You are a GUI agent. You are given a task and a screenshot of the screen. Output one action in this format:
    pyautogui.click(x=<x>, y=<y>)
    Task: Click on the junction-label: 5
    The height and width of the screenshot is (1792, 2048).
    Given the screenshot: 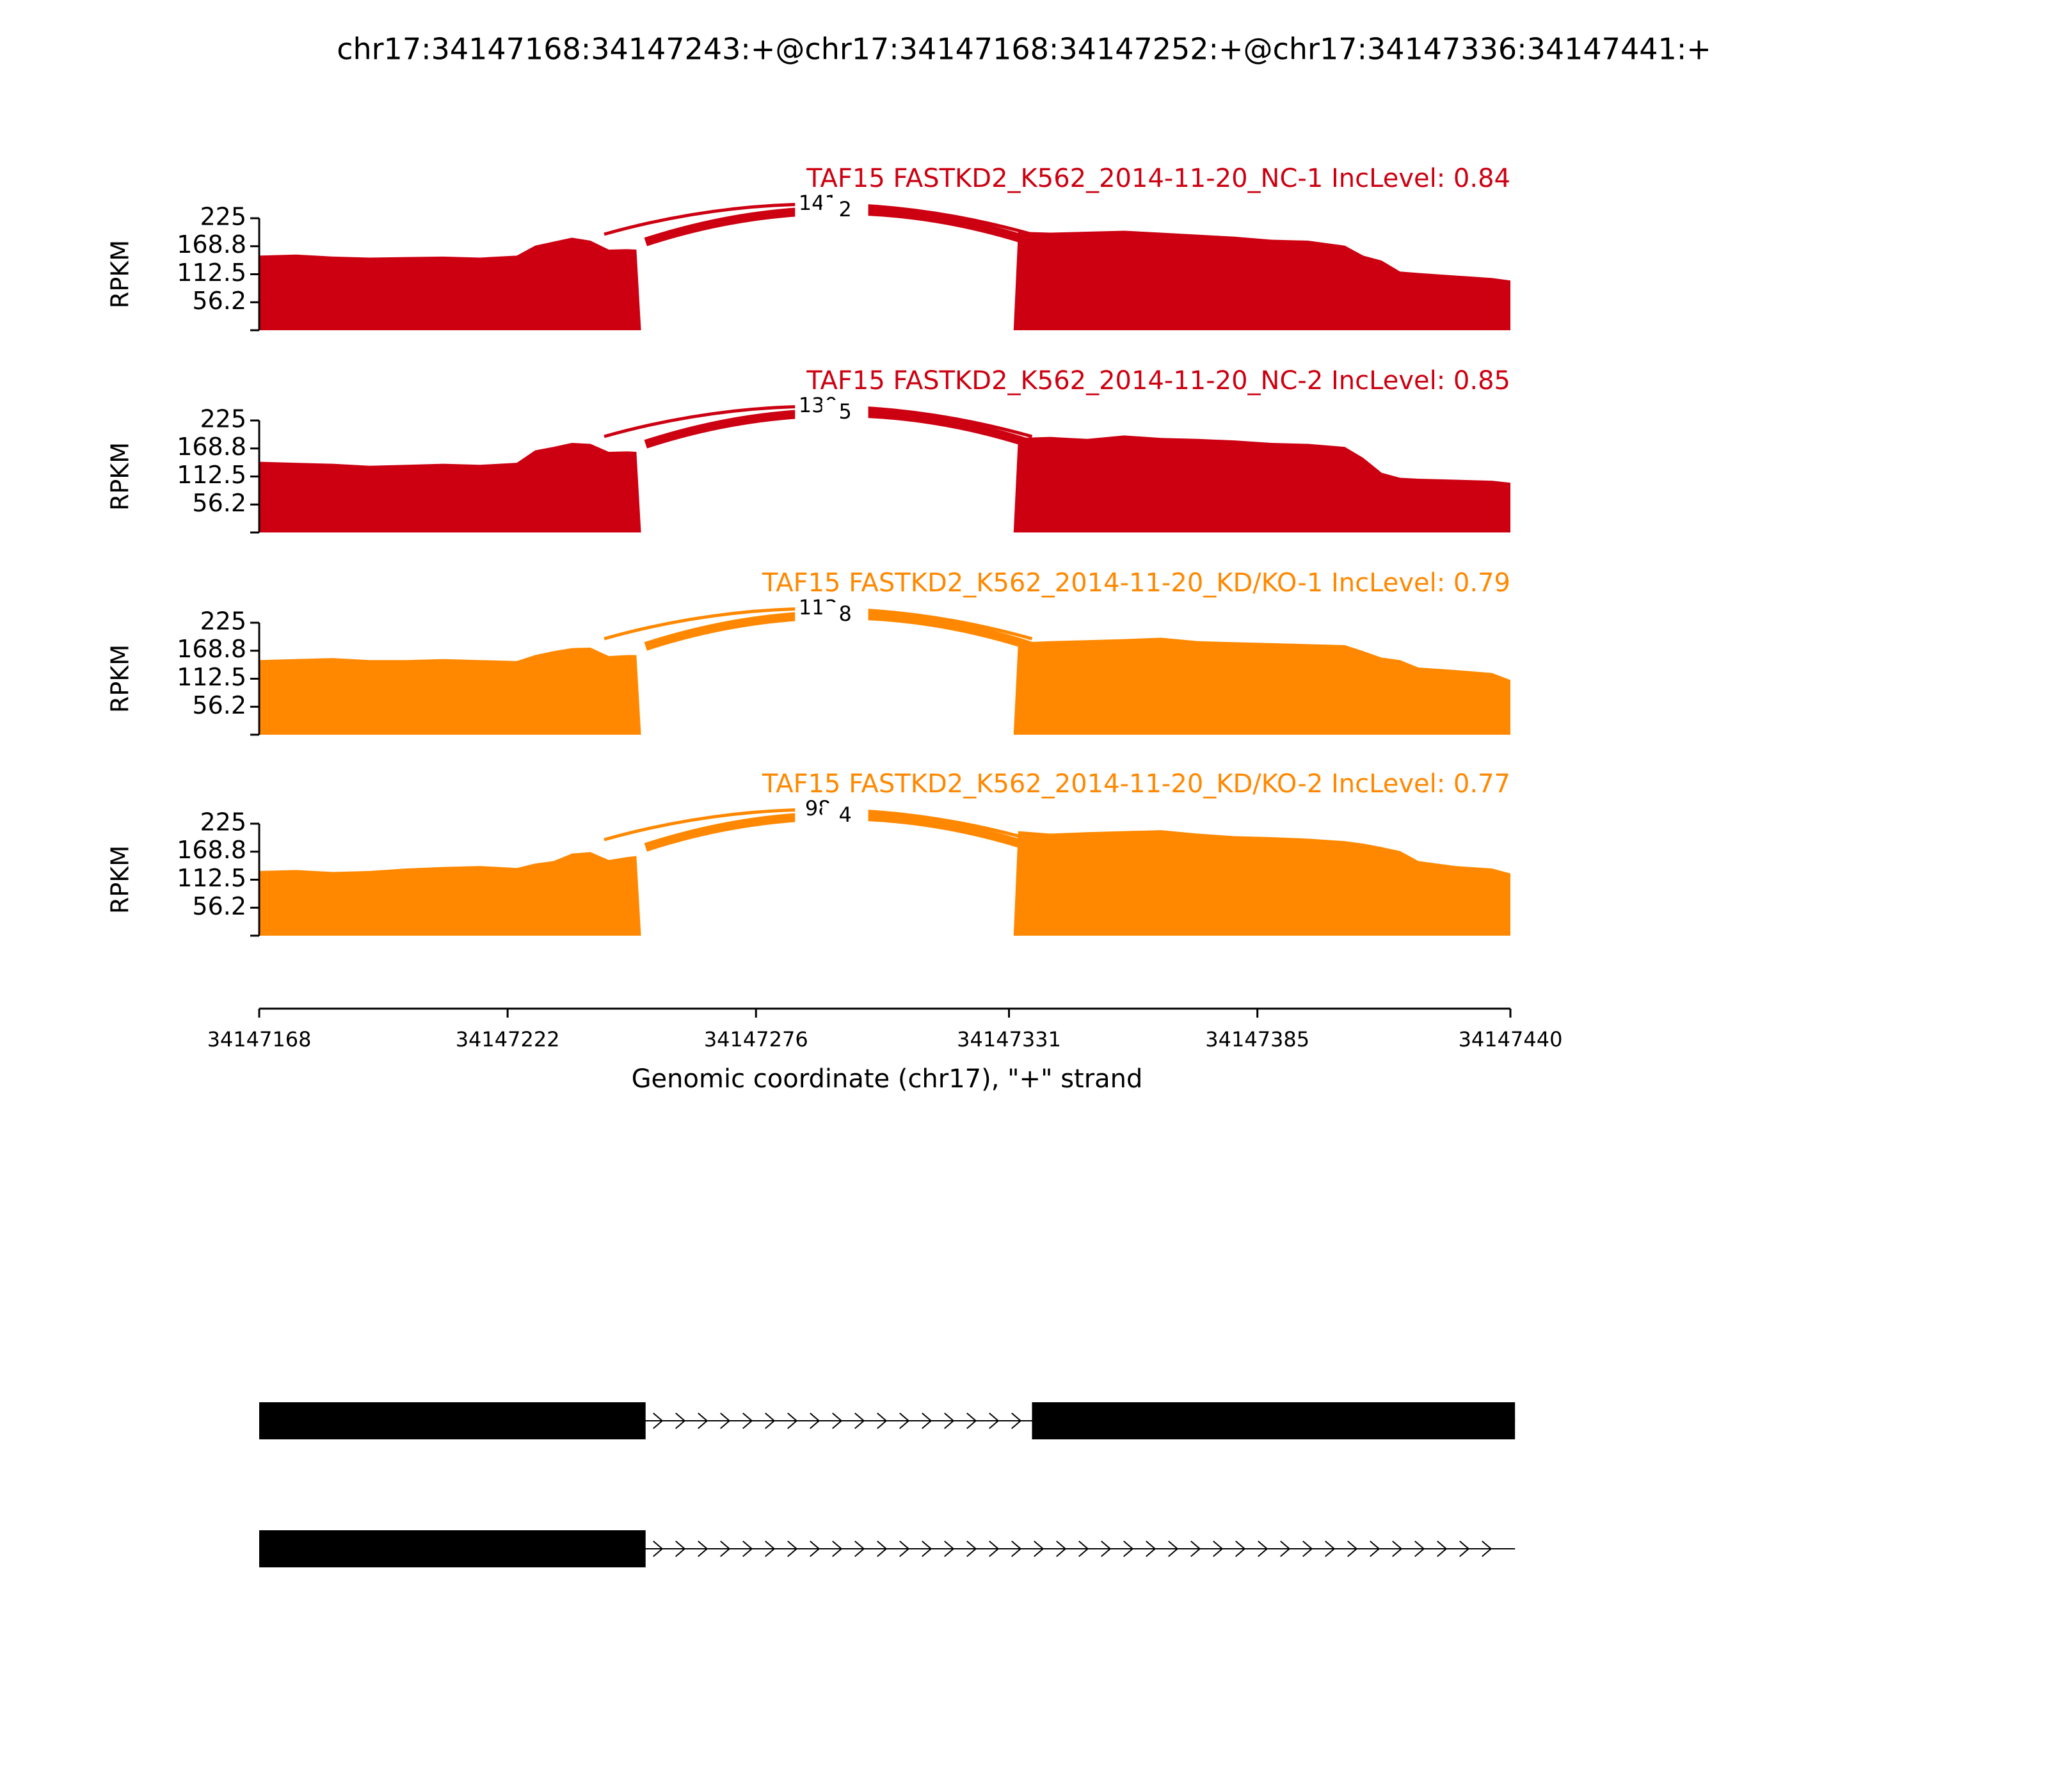 What is the action you would take?
    pyautogui.click(x=844, y=411)
    